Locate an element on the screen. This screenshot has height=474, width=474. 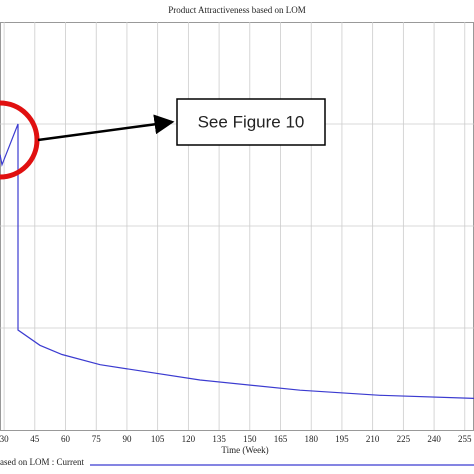
x-tick-label: 135 is located at coordinates (219, 439).